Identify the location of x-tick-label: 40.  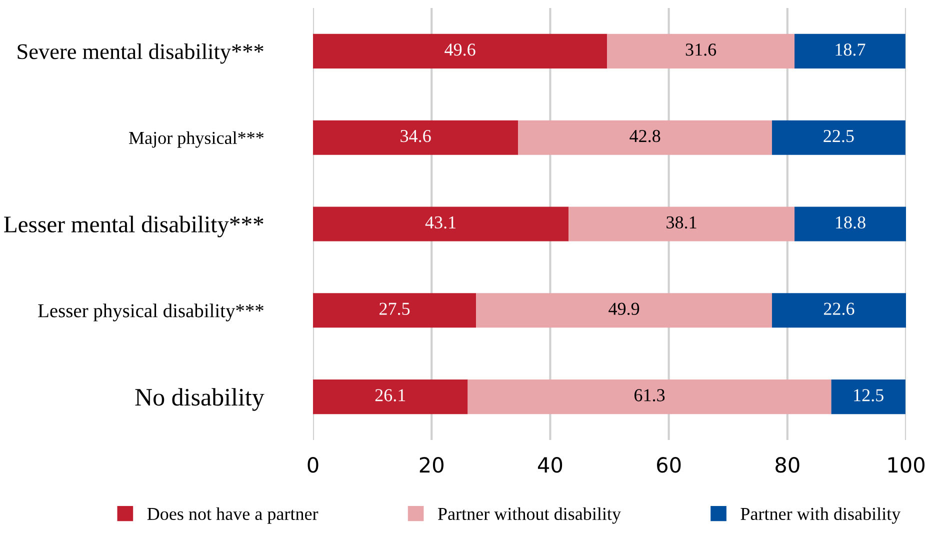
(550, 465).